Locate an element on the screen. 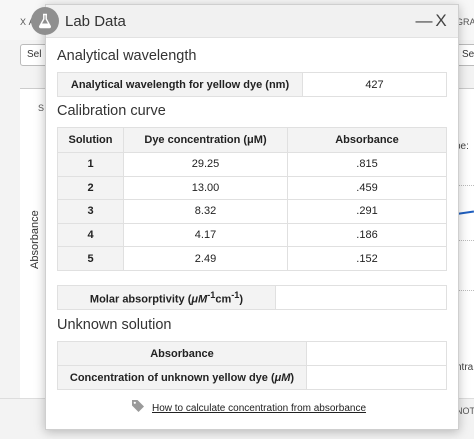 The width and height of the screenshot is (474, 439). background-type-label: pe: is located at coordinates (462, 146).